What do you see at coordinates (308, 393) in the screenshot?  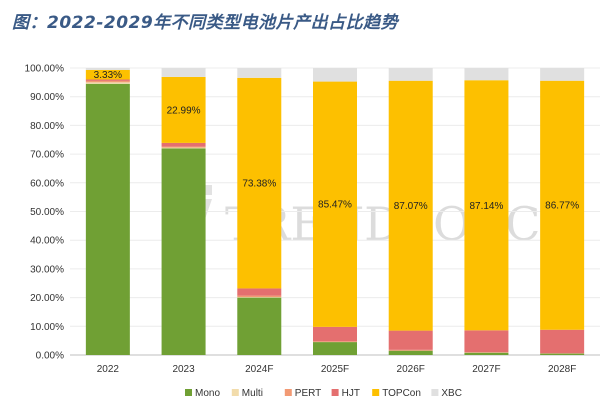 I see `legend-label: PERT` at bounding box center [308, 393].